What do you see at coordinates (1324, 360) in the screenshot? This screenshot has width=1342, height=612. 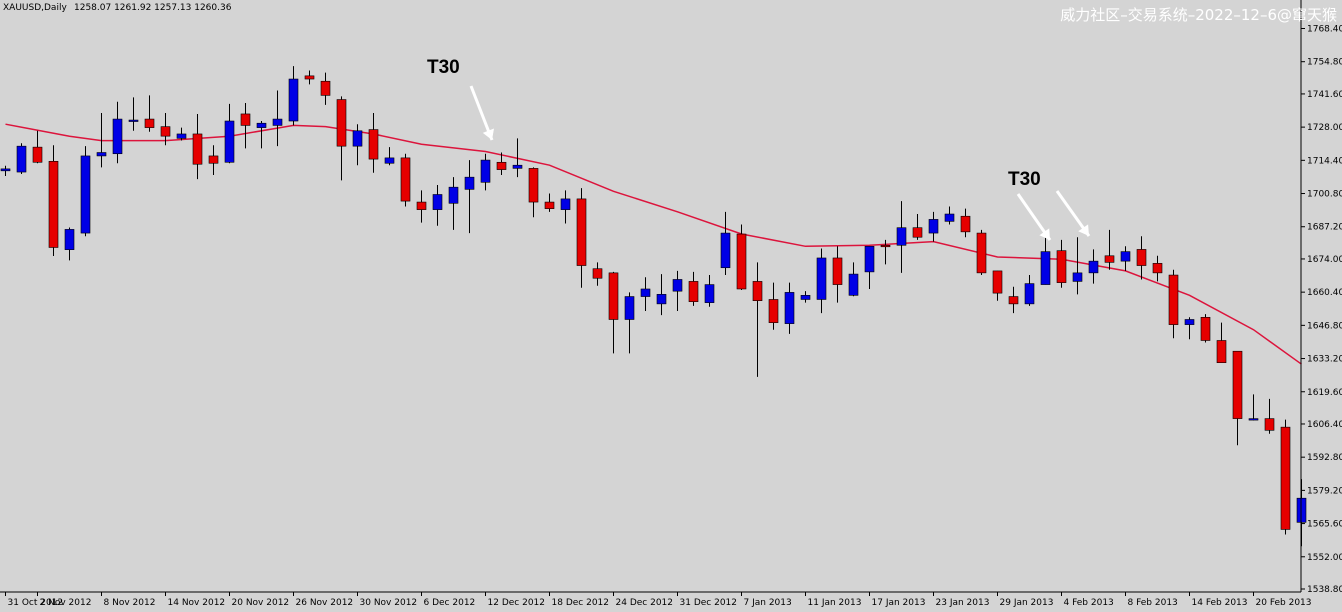 I see `y-tick-label: 1633.20` at bounding box center [1324, 360].